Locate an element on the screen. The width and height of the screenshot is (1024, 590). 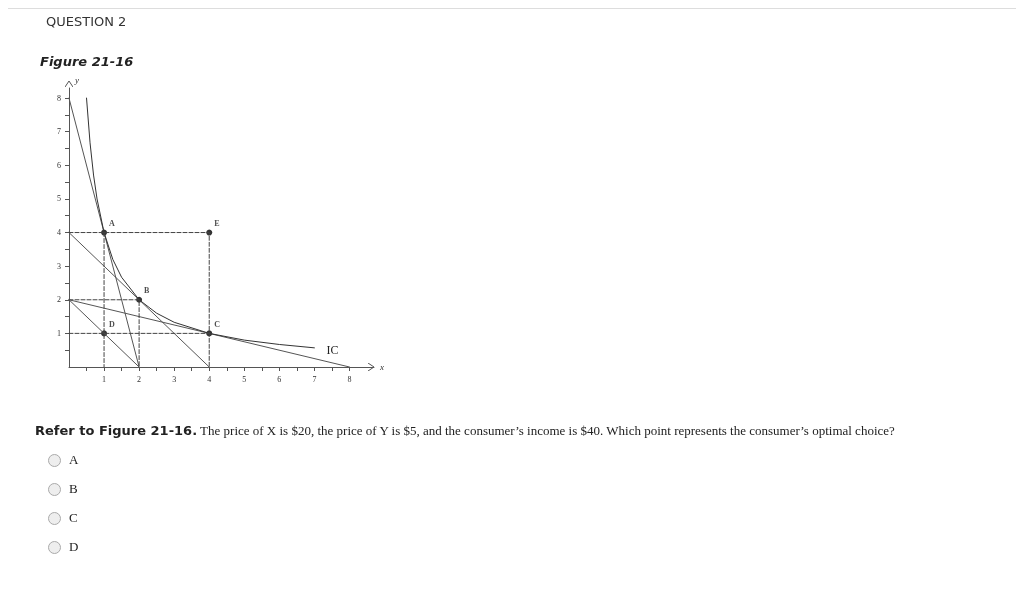
y-axis-title: y is located at coordinates (76, 79).